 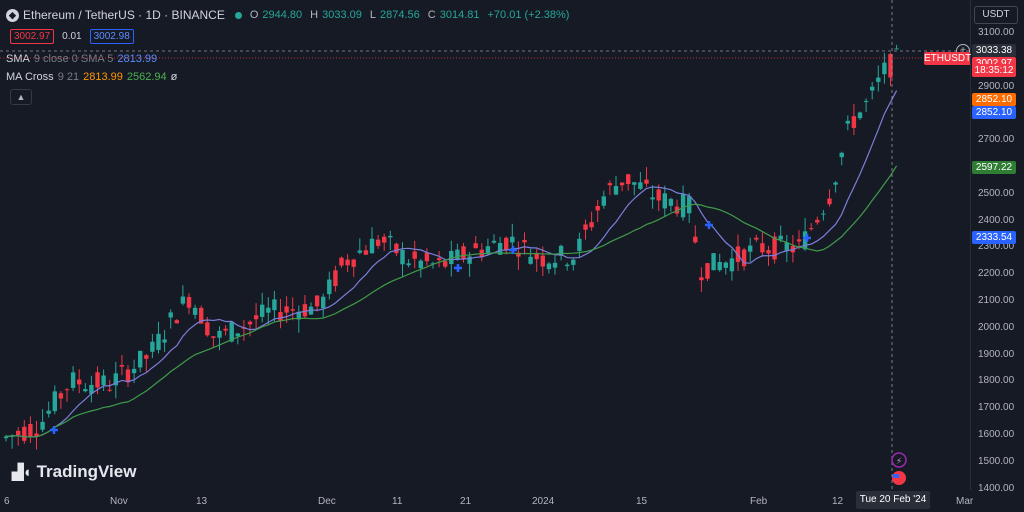 I want to click on sma-legend: SMA 9 close 0 SMA 5 2813.99, so click(x=81, y=59).